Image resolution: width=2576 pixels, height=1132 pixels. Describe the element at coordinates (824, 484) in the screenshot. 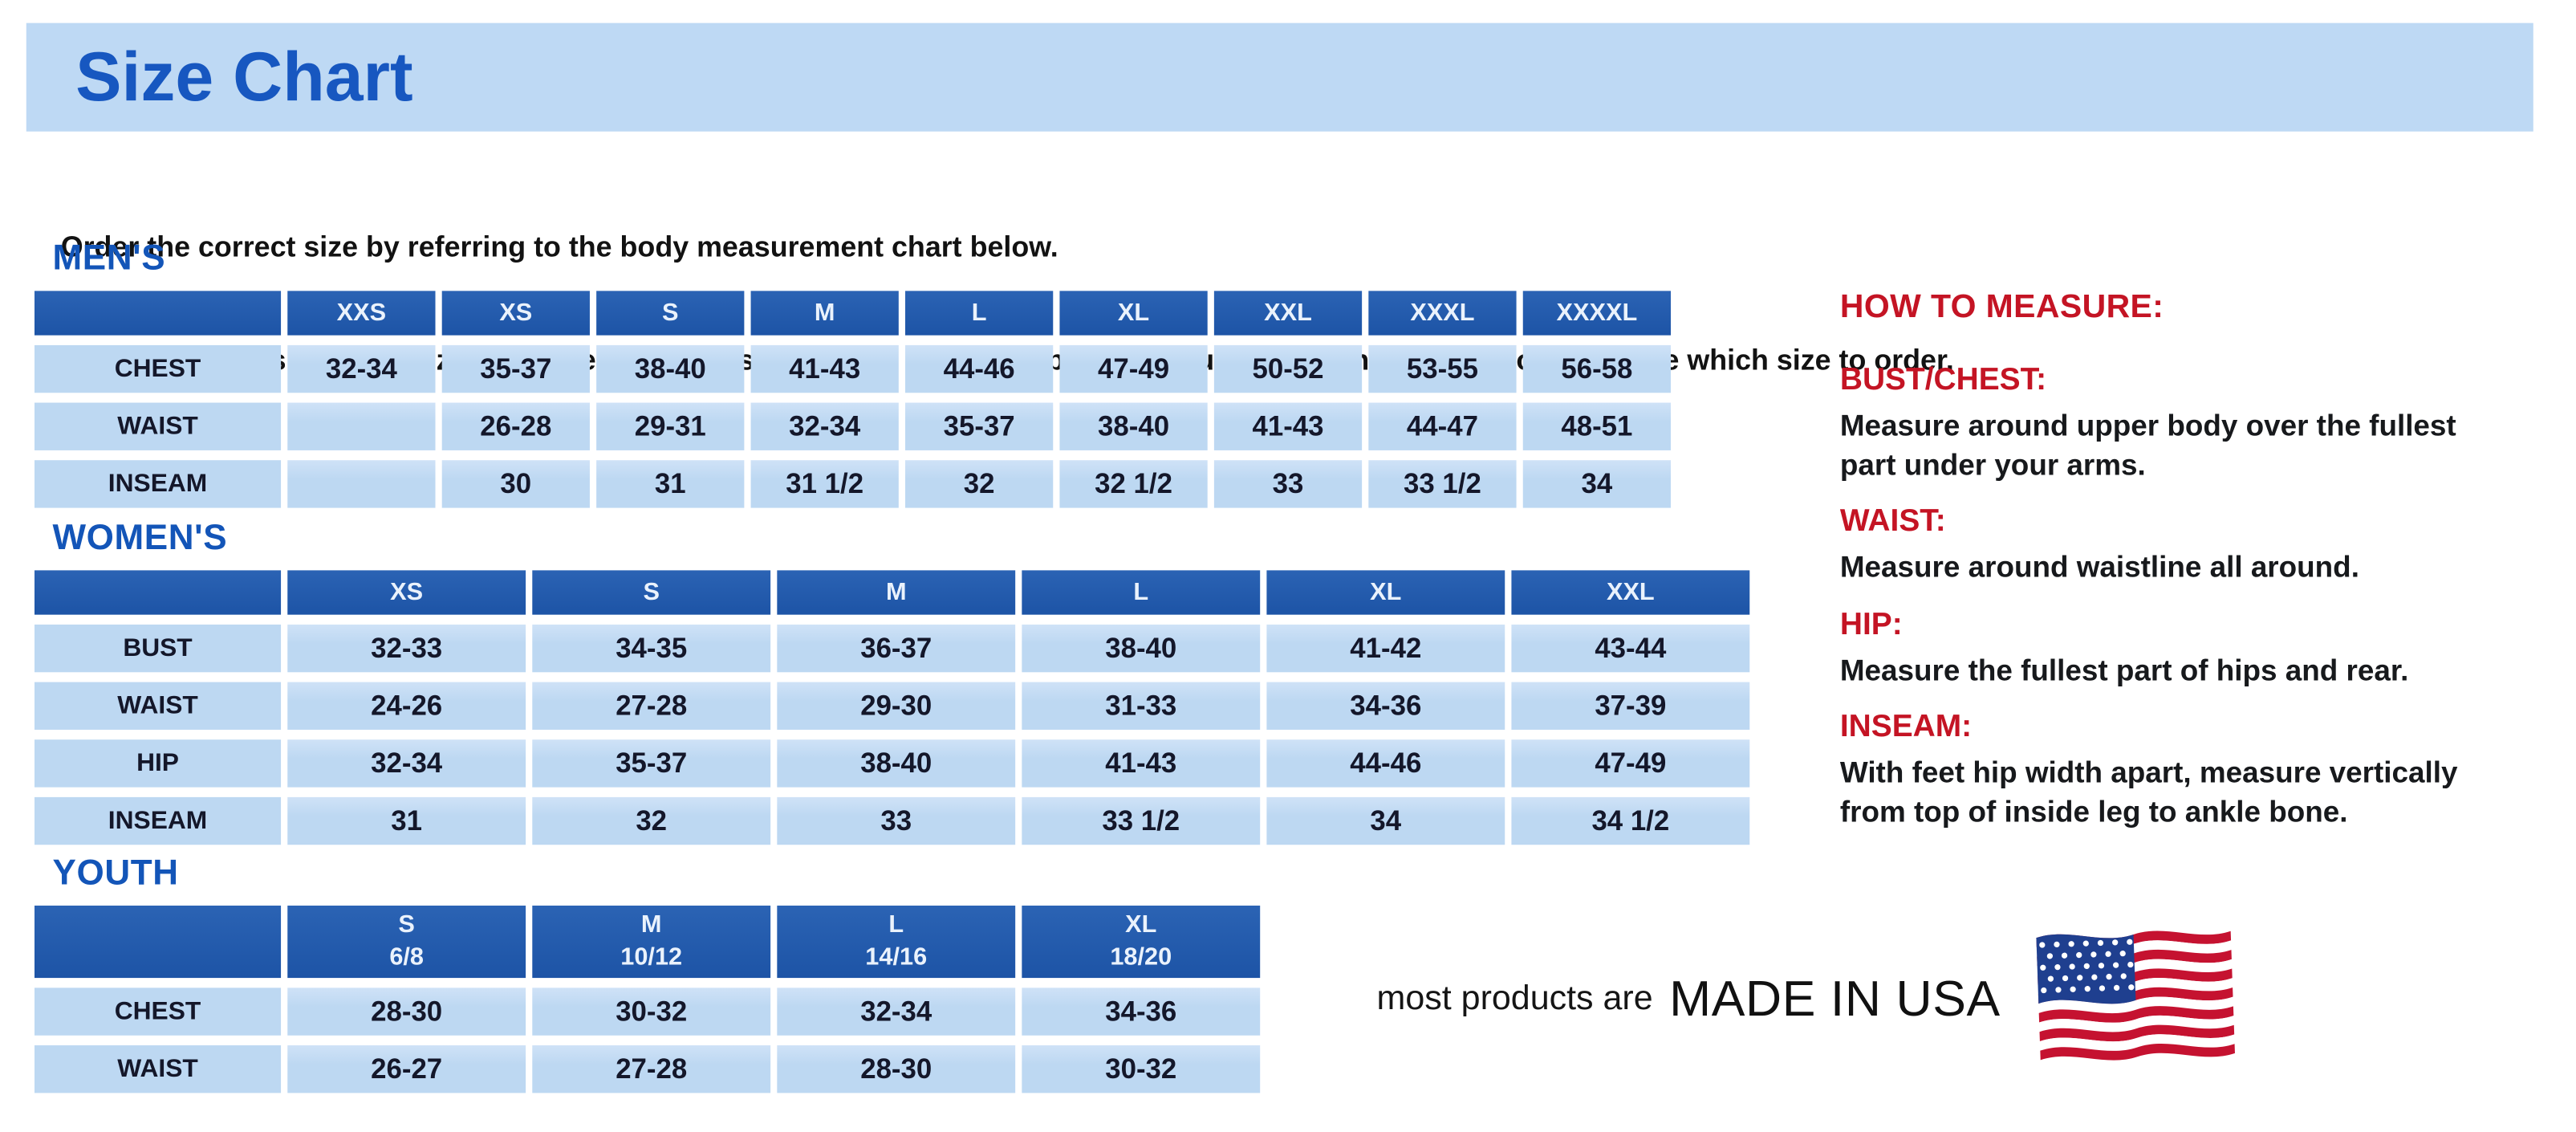

I see `measurement-cell: 31 1/2` at that location.